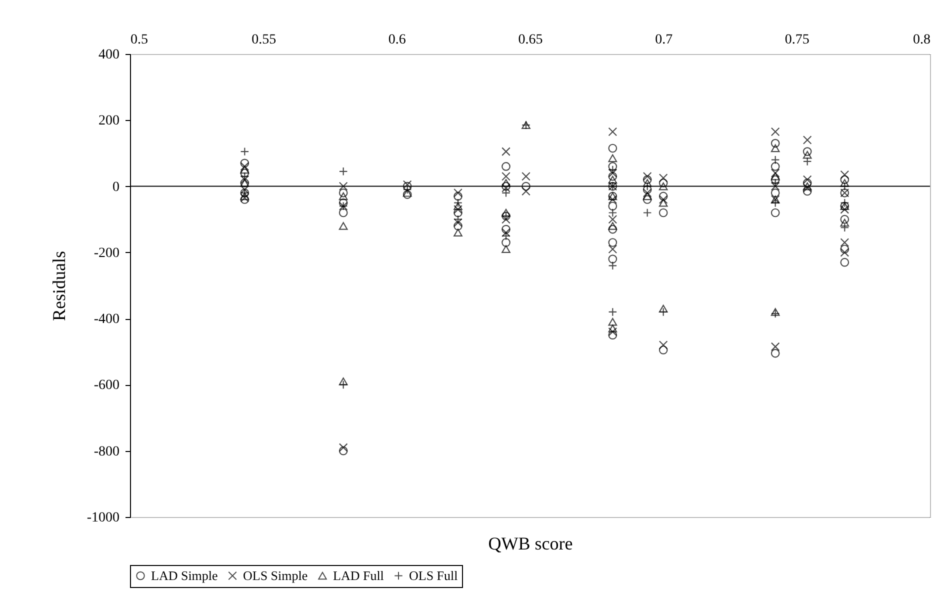 The width and height of the screenshot is (941, 607). Describe the element at coordinates (58, 286) in the screenshot. I see `y-axis-title: Residuals` at that location.